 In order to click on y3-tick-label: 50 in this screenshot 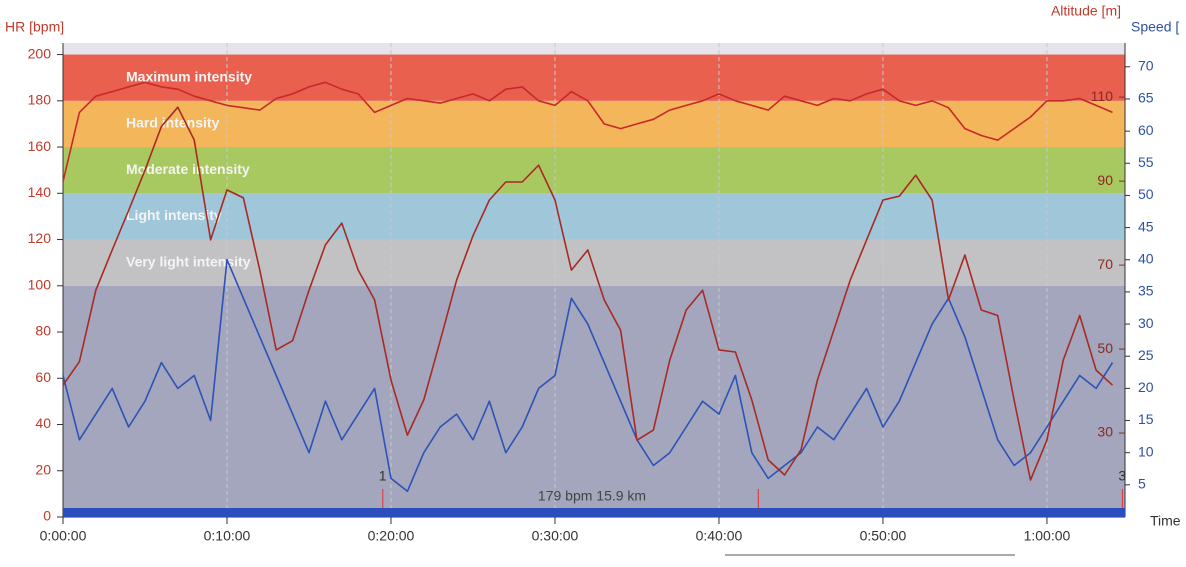, I will do `click(1105, 348)`.